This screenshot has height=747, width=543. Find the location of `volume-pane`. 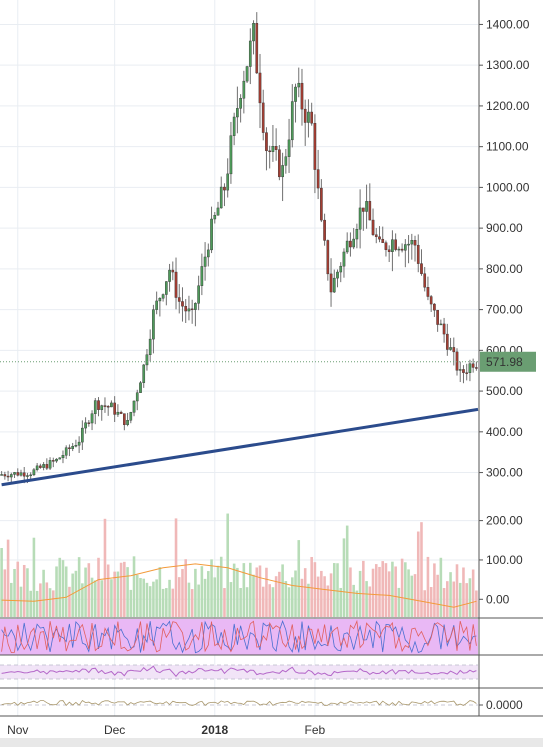

volume-pane is located at coordinates (239, 565).